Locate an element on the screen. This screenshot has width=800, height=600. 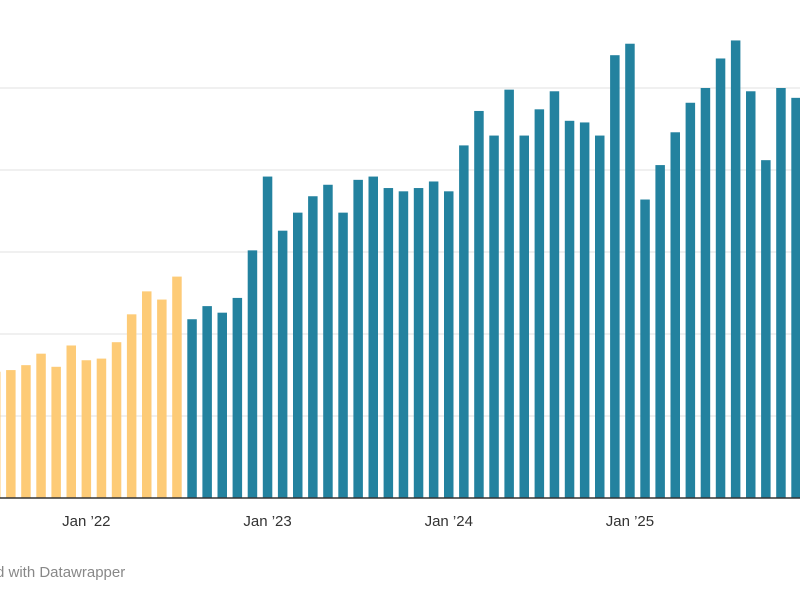
x-tick-label-2: Jan ’24 is located at coordinates (449, 521).